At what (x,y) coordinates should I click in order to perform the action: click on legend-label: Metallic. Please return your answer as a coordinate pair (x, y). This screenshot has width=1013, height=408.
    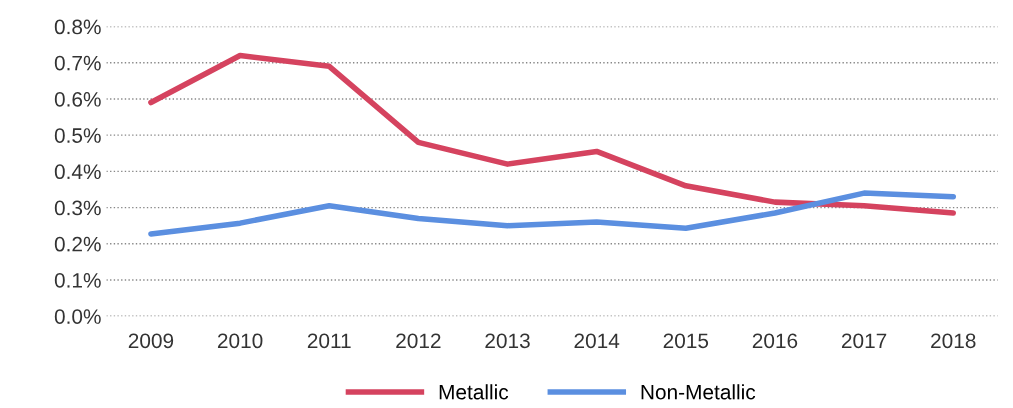
    Looking at the image, I should click on (474, 392).